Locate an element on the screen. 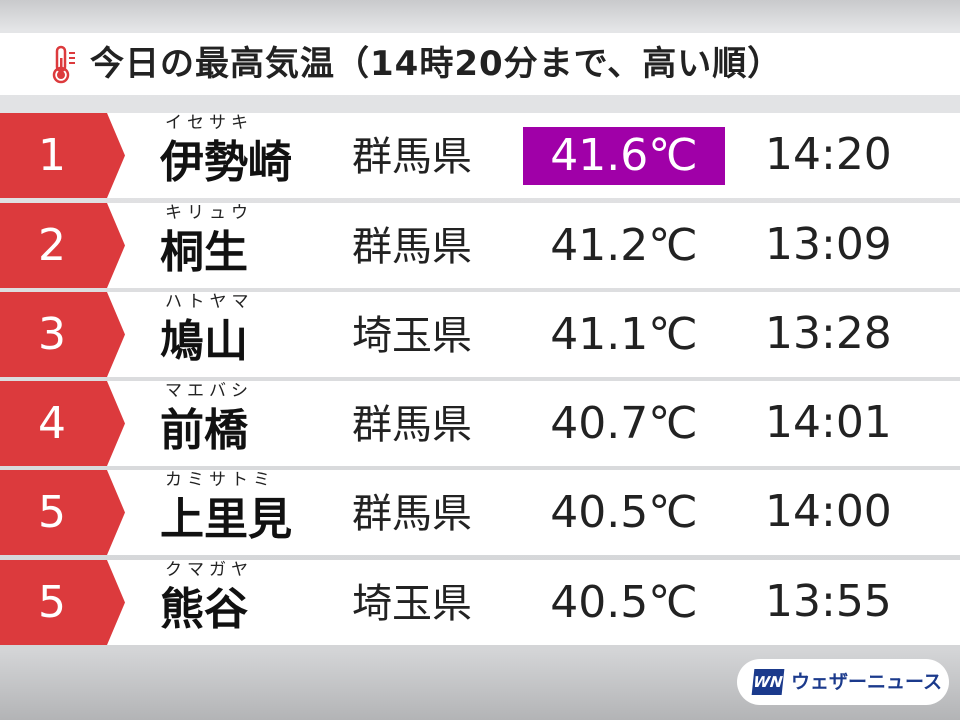 This screenshot has width=960, height=720. city-name: 前橋 is located at coordinates (204, 430).